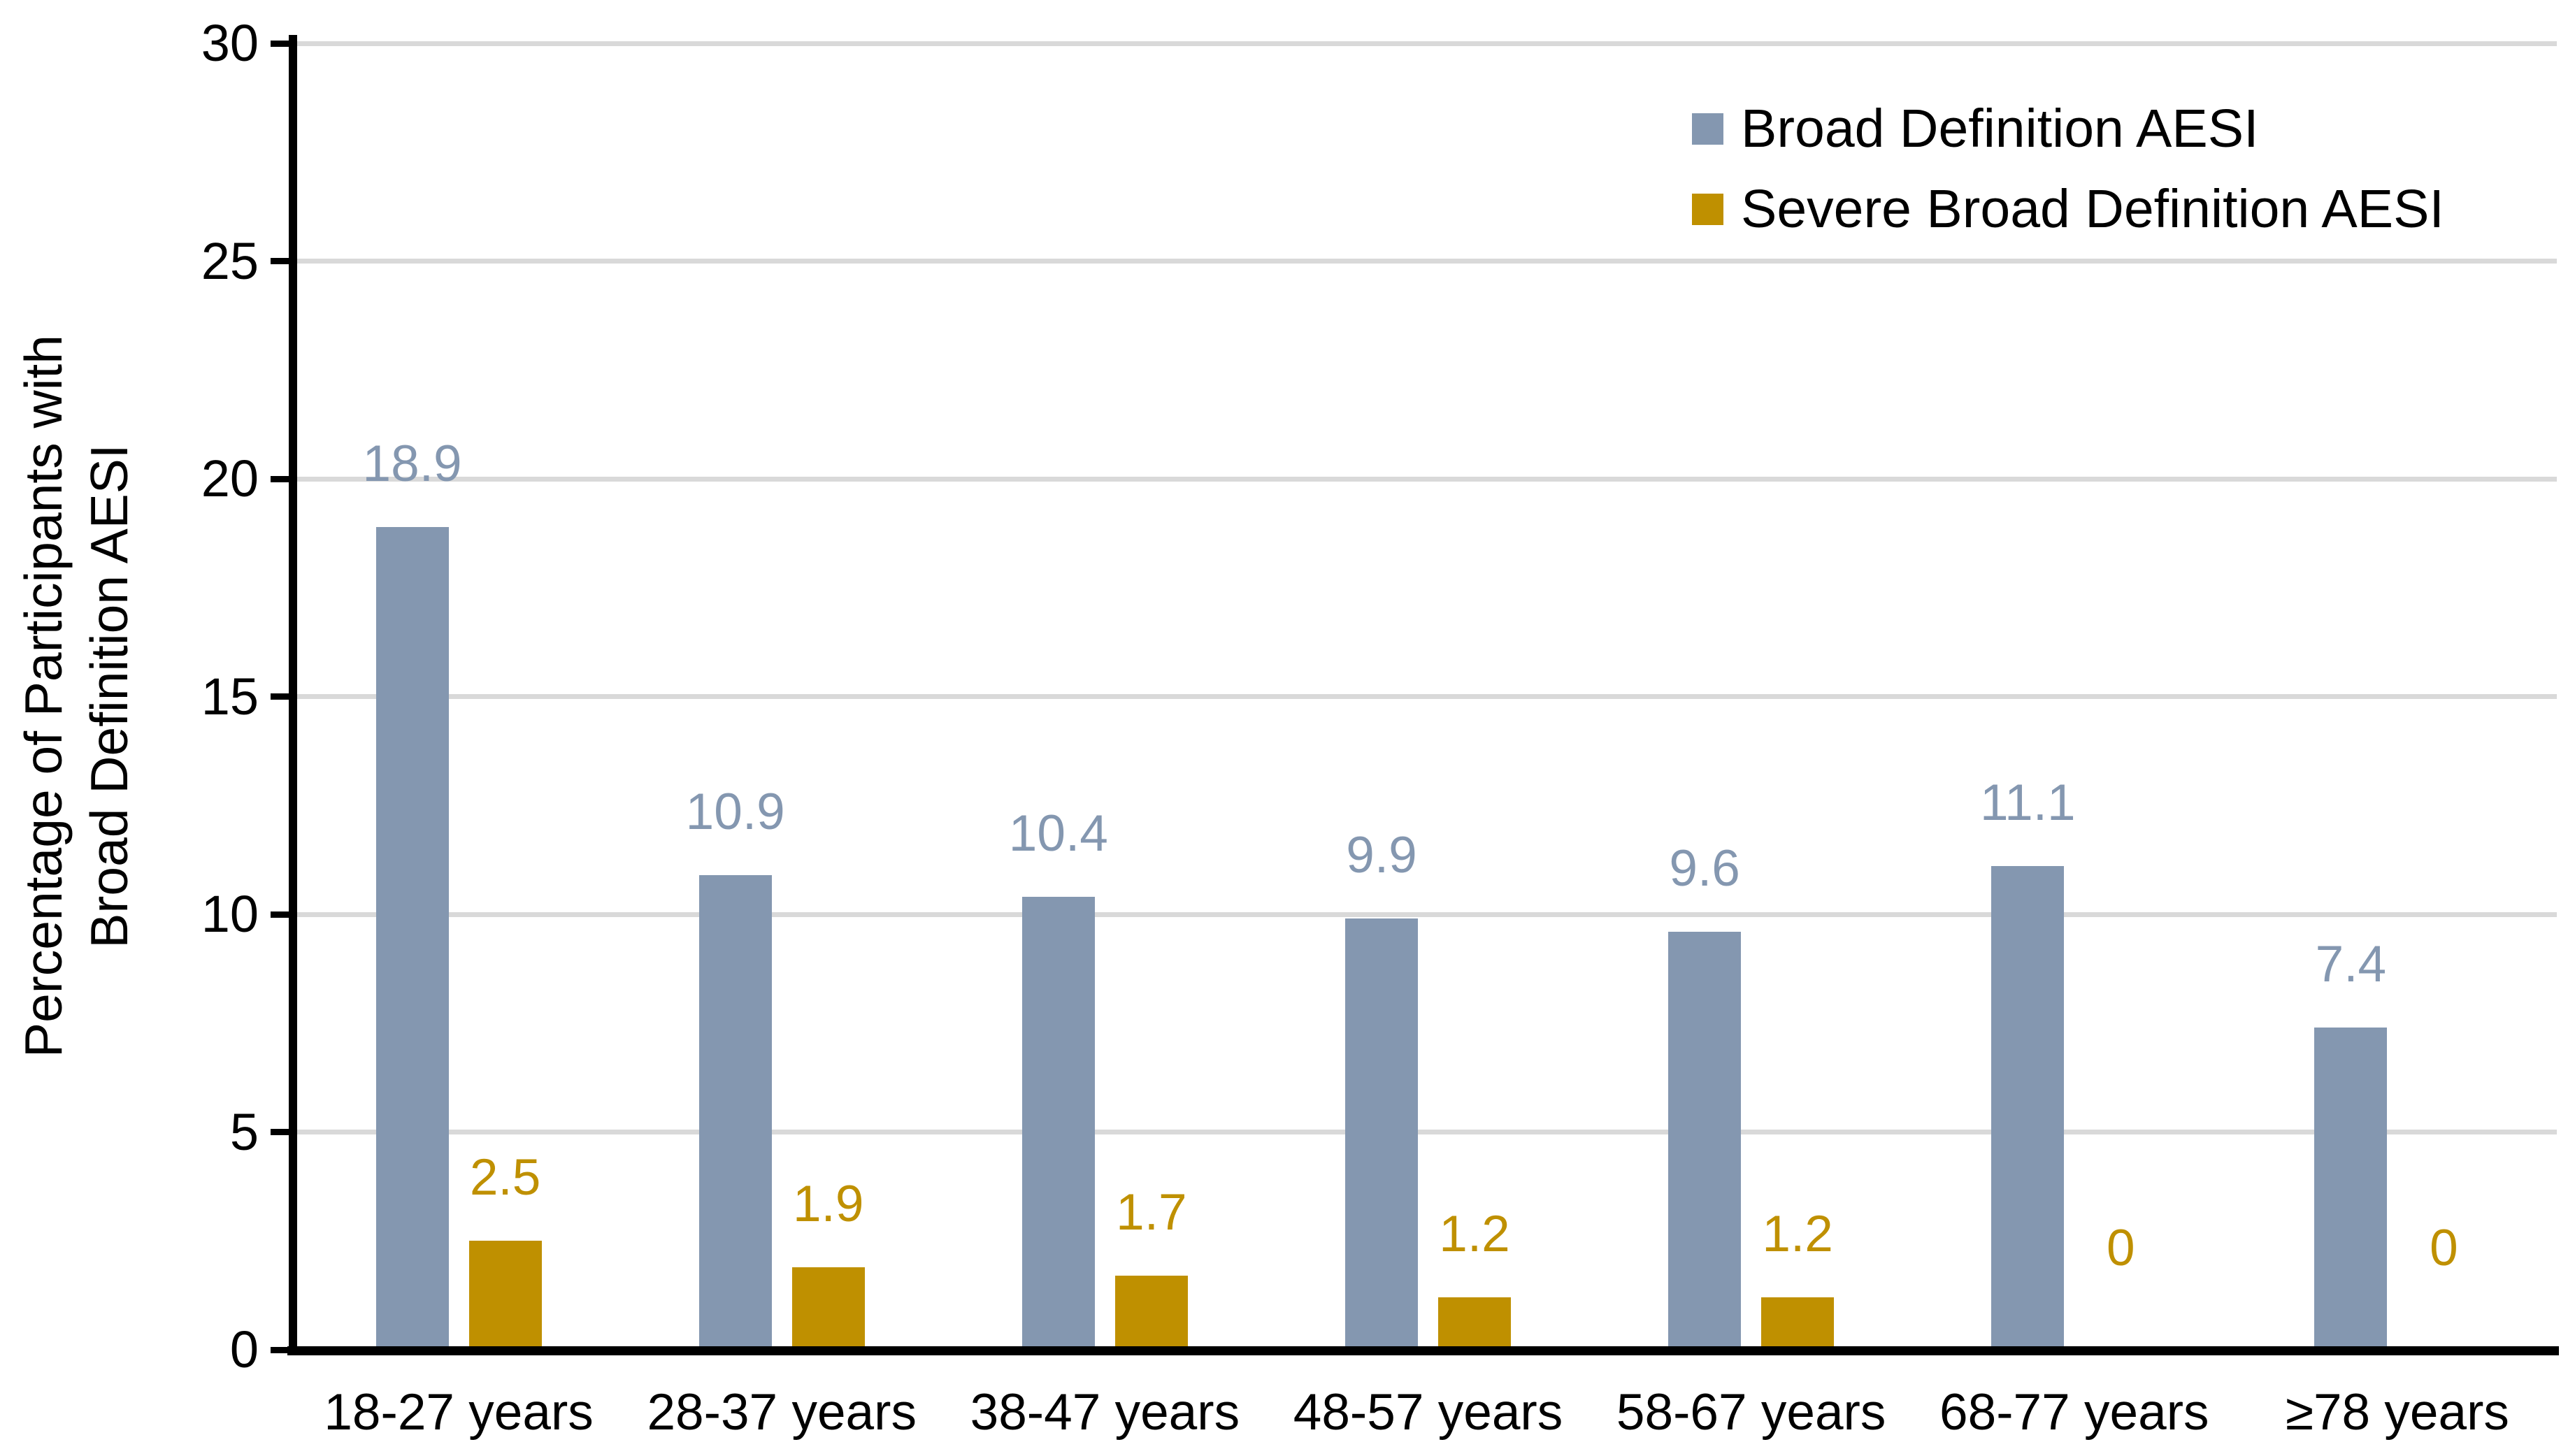  Describe the element at coordinates (1427, 43) in the screenshot. I see `gridline-y30` at that location.